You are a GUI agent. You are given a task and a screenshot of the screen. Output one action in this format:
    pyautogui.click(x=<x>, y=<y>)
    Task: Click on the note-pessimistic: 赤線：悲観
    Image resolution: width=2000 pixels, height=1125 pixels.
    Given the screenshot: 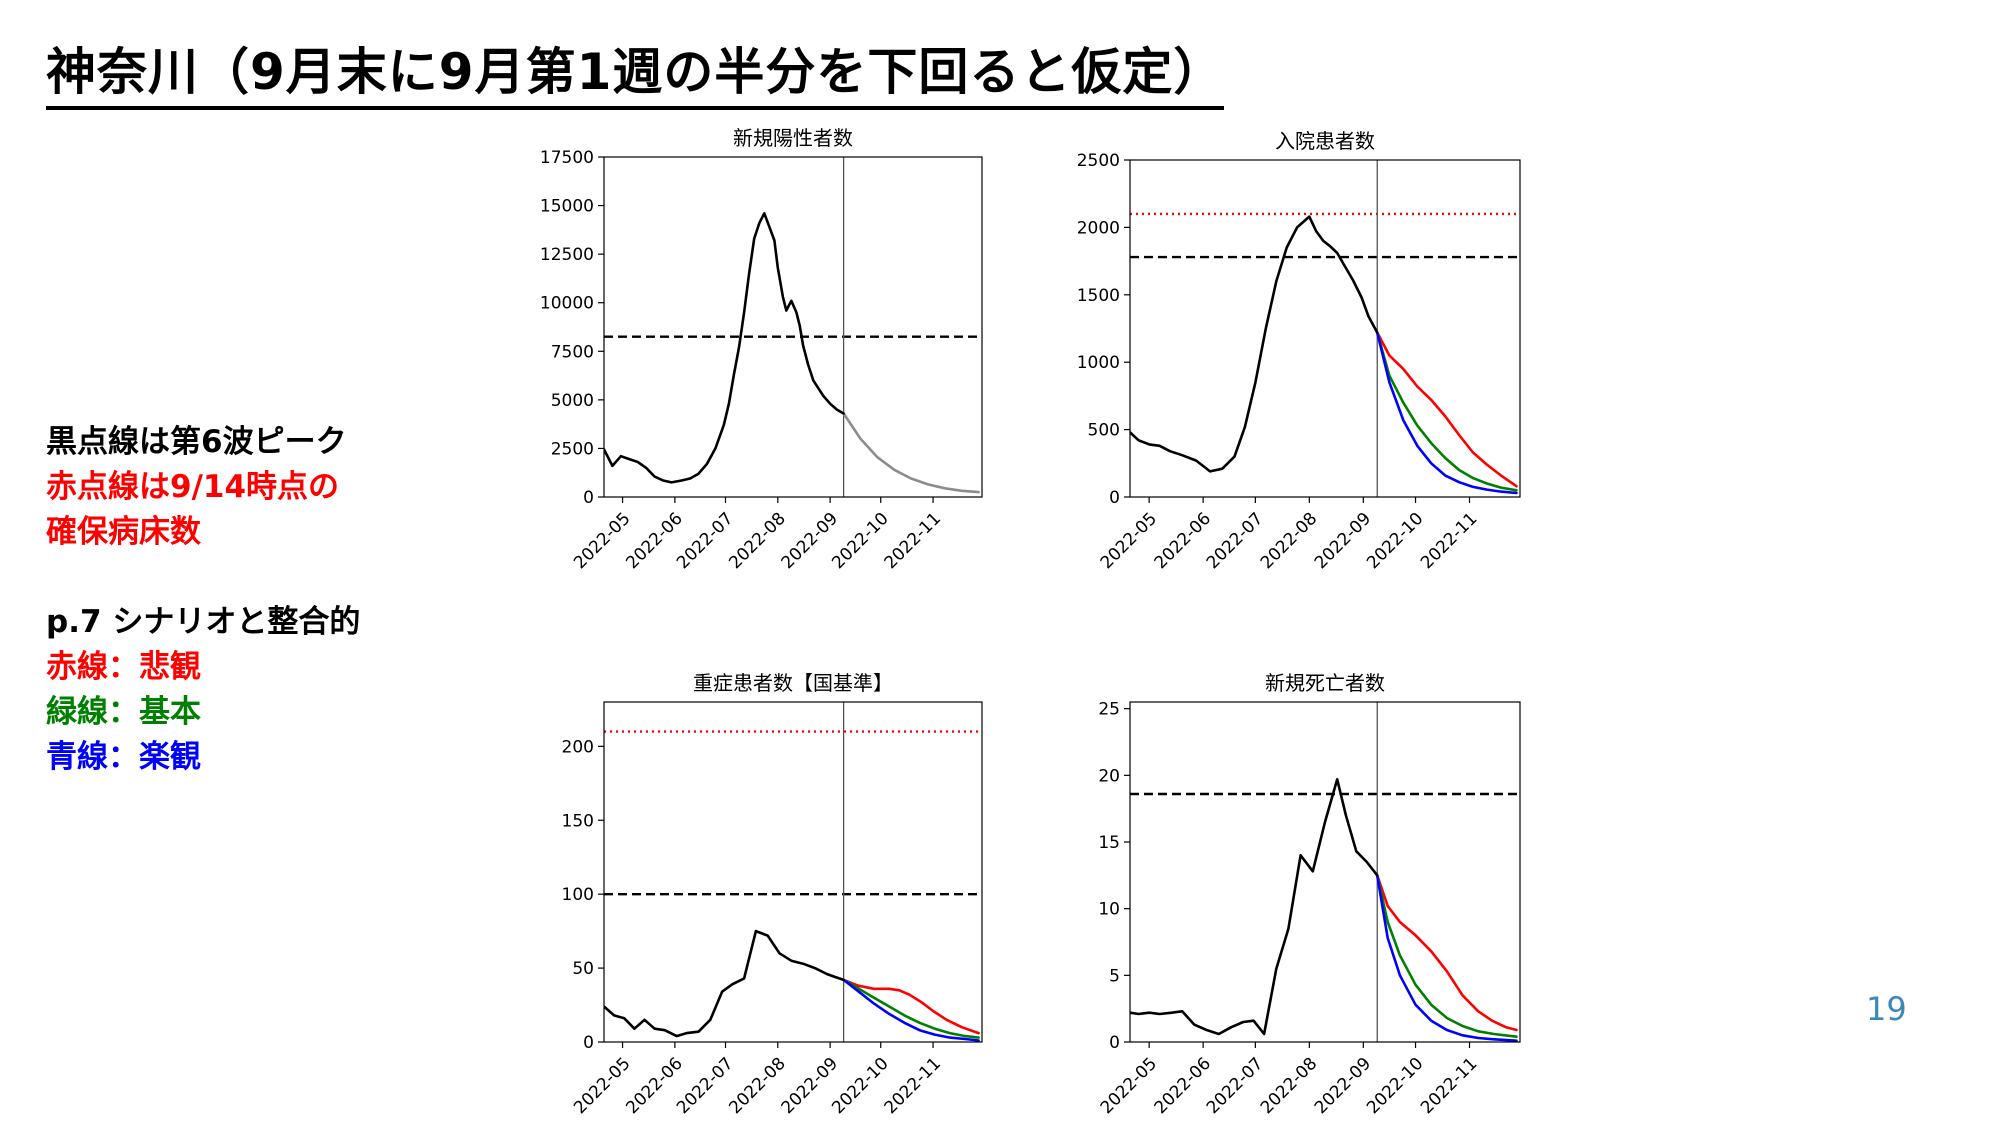 What is the action you would take?
    pyautogui.click(x=123, y=667)
    